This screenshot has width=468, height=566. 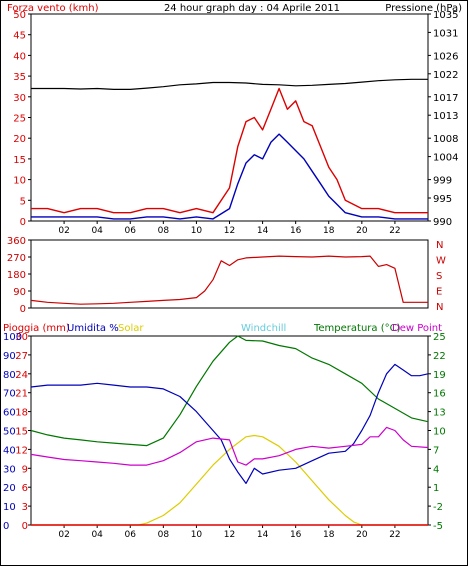 I want to click on temperature-y-tick-label: -5, so click(x=438, y=526).